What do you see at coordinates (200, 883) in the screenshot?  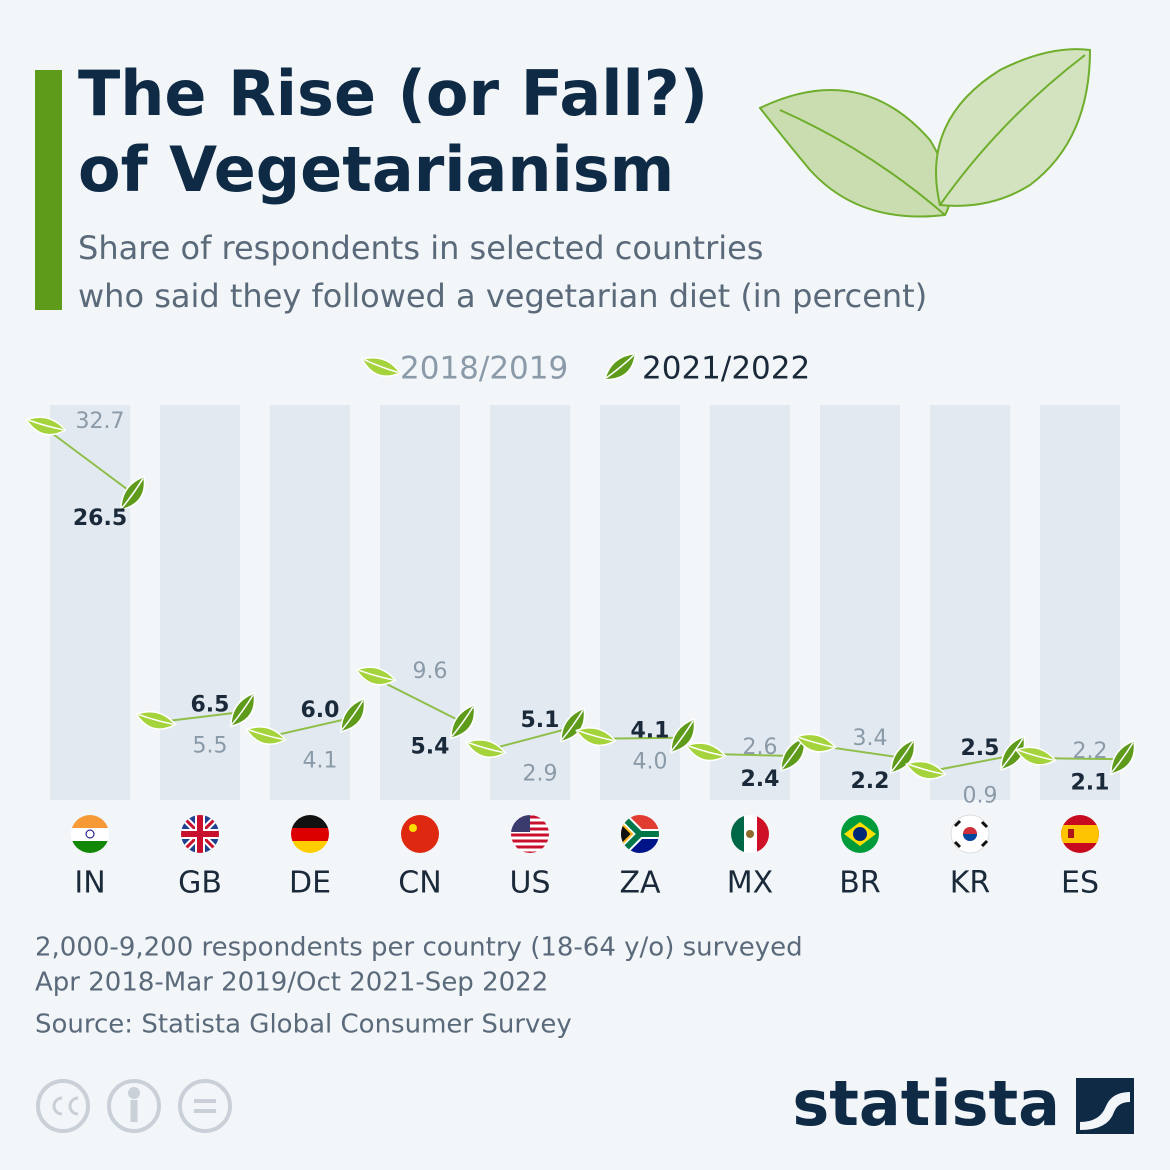 I see `x-tick-label: GB` at bounding box center [200, 883].